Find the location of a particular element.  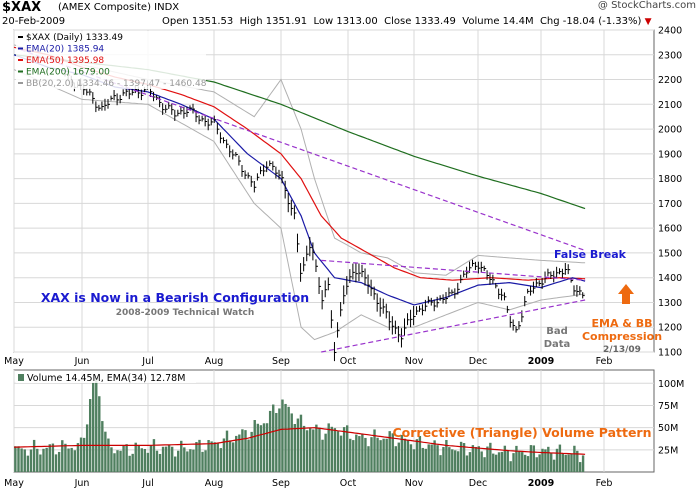

price-tick-label: 2300 is located at coordinates (670, 55).